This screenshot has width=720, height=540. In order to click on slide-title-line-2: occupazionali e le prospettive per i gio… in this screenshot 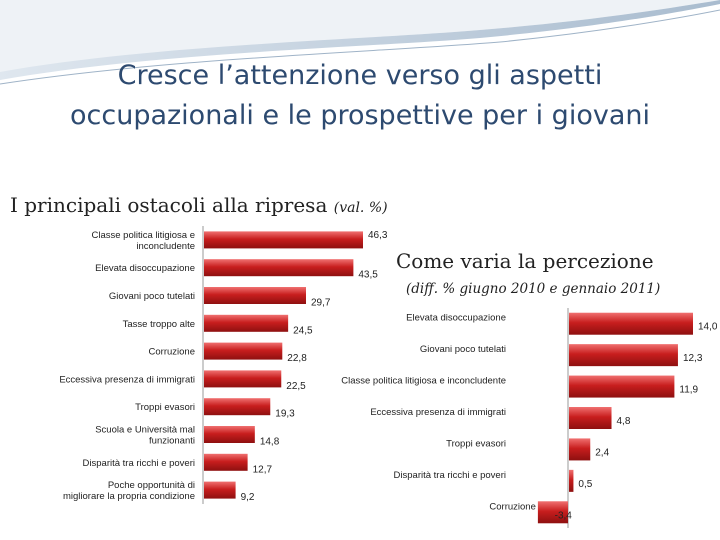, I will do `click(360, 115)`.